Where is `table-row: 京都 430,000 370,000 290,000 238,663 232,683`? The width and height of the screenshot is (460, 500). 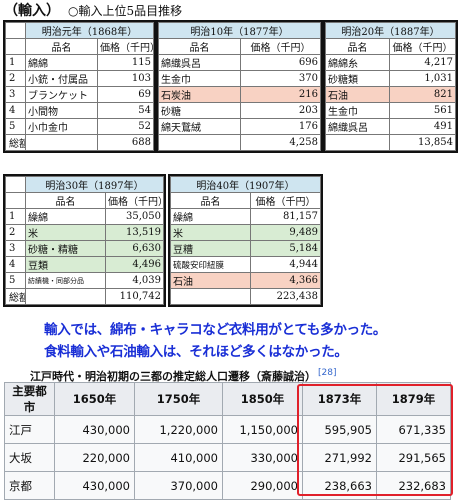 table-row: 京都 430,000 370,000 290,000 238,663 232,683 is located at coordinates (227, 485).